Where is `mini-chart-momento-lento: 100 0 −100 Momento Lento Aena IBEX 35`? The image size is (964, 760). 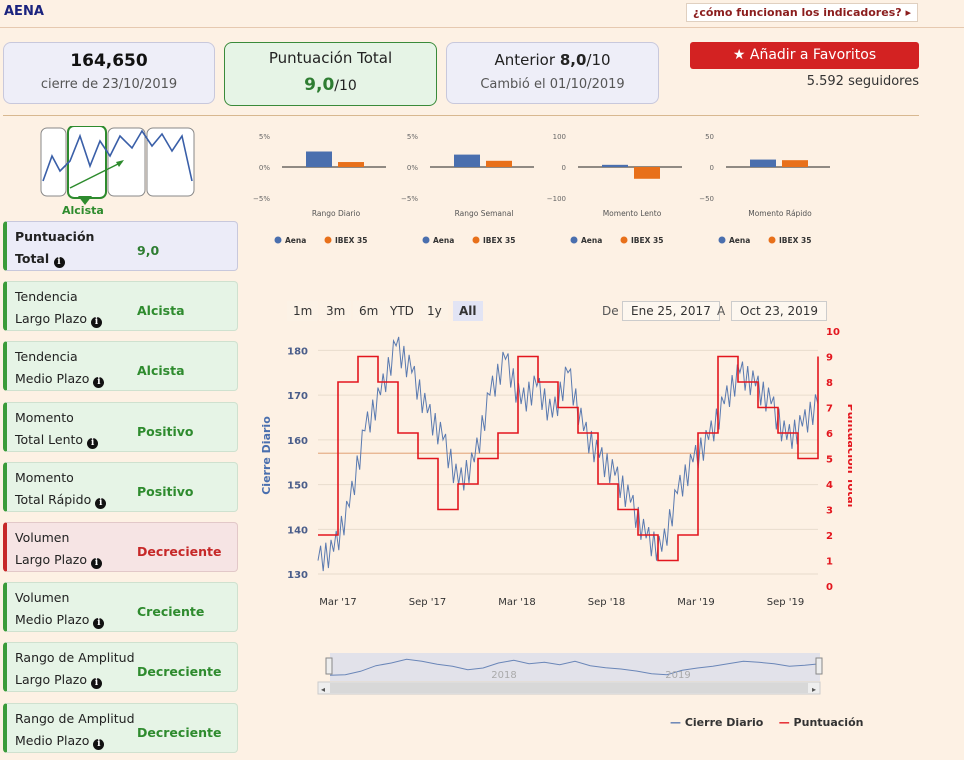
mini-chart-momento-lento: 100 0 −100 Momento Lento Aena IBEX 35 is located at coordinates (613, 188).